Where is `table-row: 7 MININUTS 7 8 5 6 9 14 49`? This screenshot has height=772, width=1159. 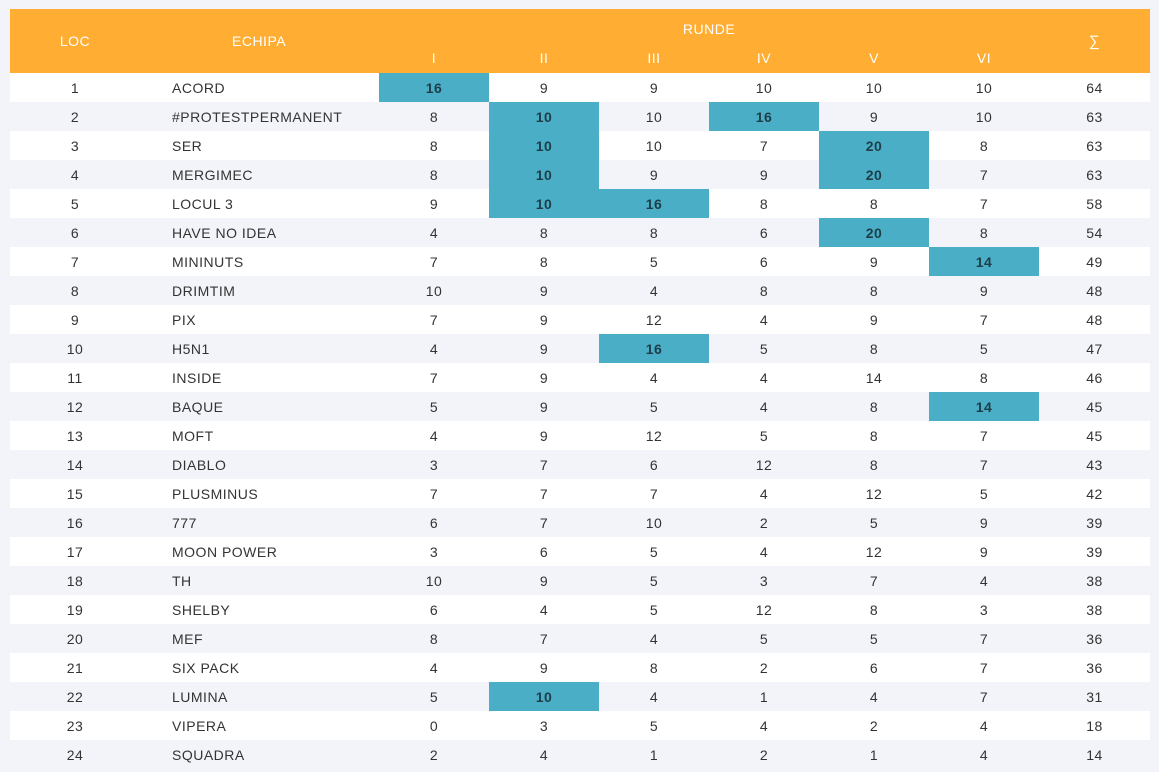 table-row: 7 MININUTS 7 8 5 6 9 14 49 is located at coordinates (580, 261).